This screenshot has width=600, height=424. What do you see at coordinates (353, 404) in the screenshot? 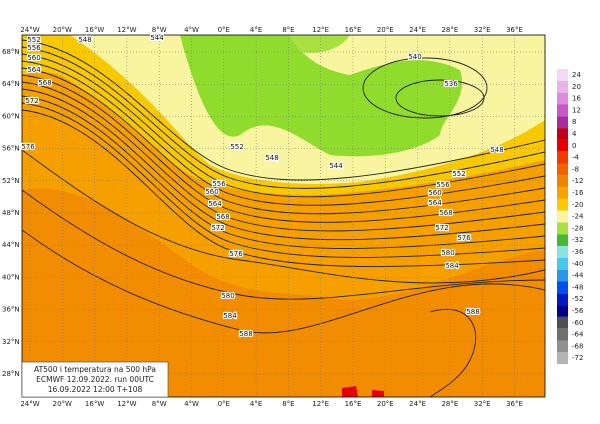
I see `lon-label: 16°E` at bounding box center [353, 404].